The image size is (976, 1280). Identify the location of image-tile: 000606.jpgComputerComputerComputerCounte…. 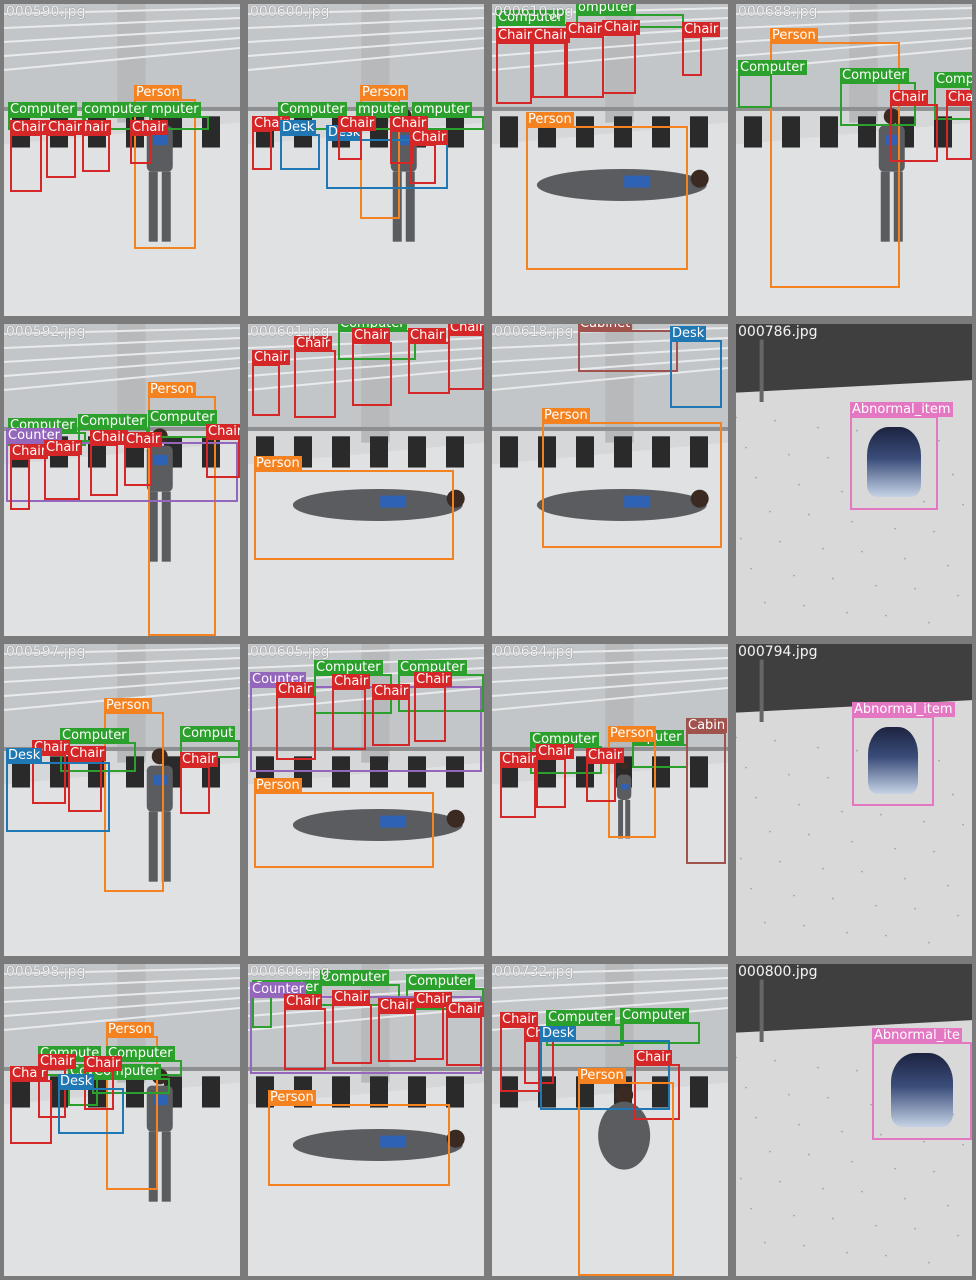
(366, 1120).